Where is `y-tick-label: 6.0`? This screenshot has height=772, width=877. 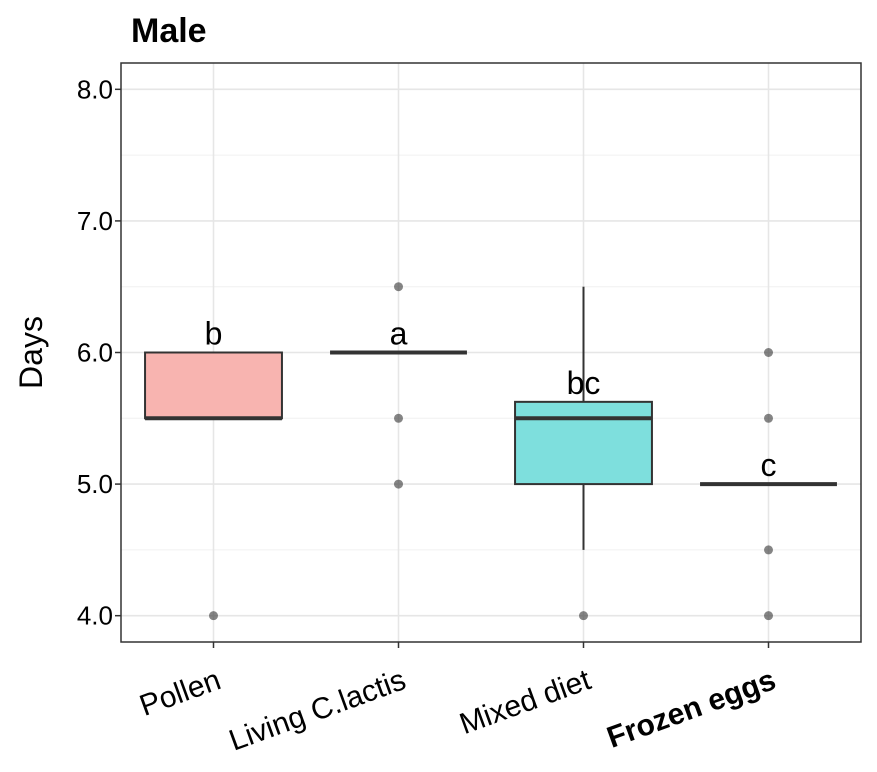 y-tick-label: 6.0 is located at coordinates (95, 353).